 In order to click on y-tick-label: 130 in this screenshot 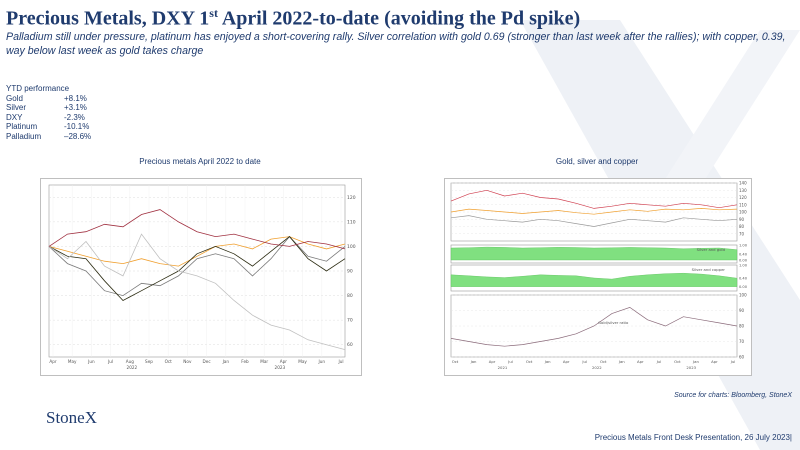, I will do `click(743, 190)`.